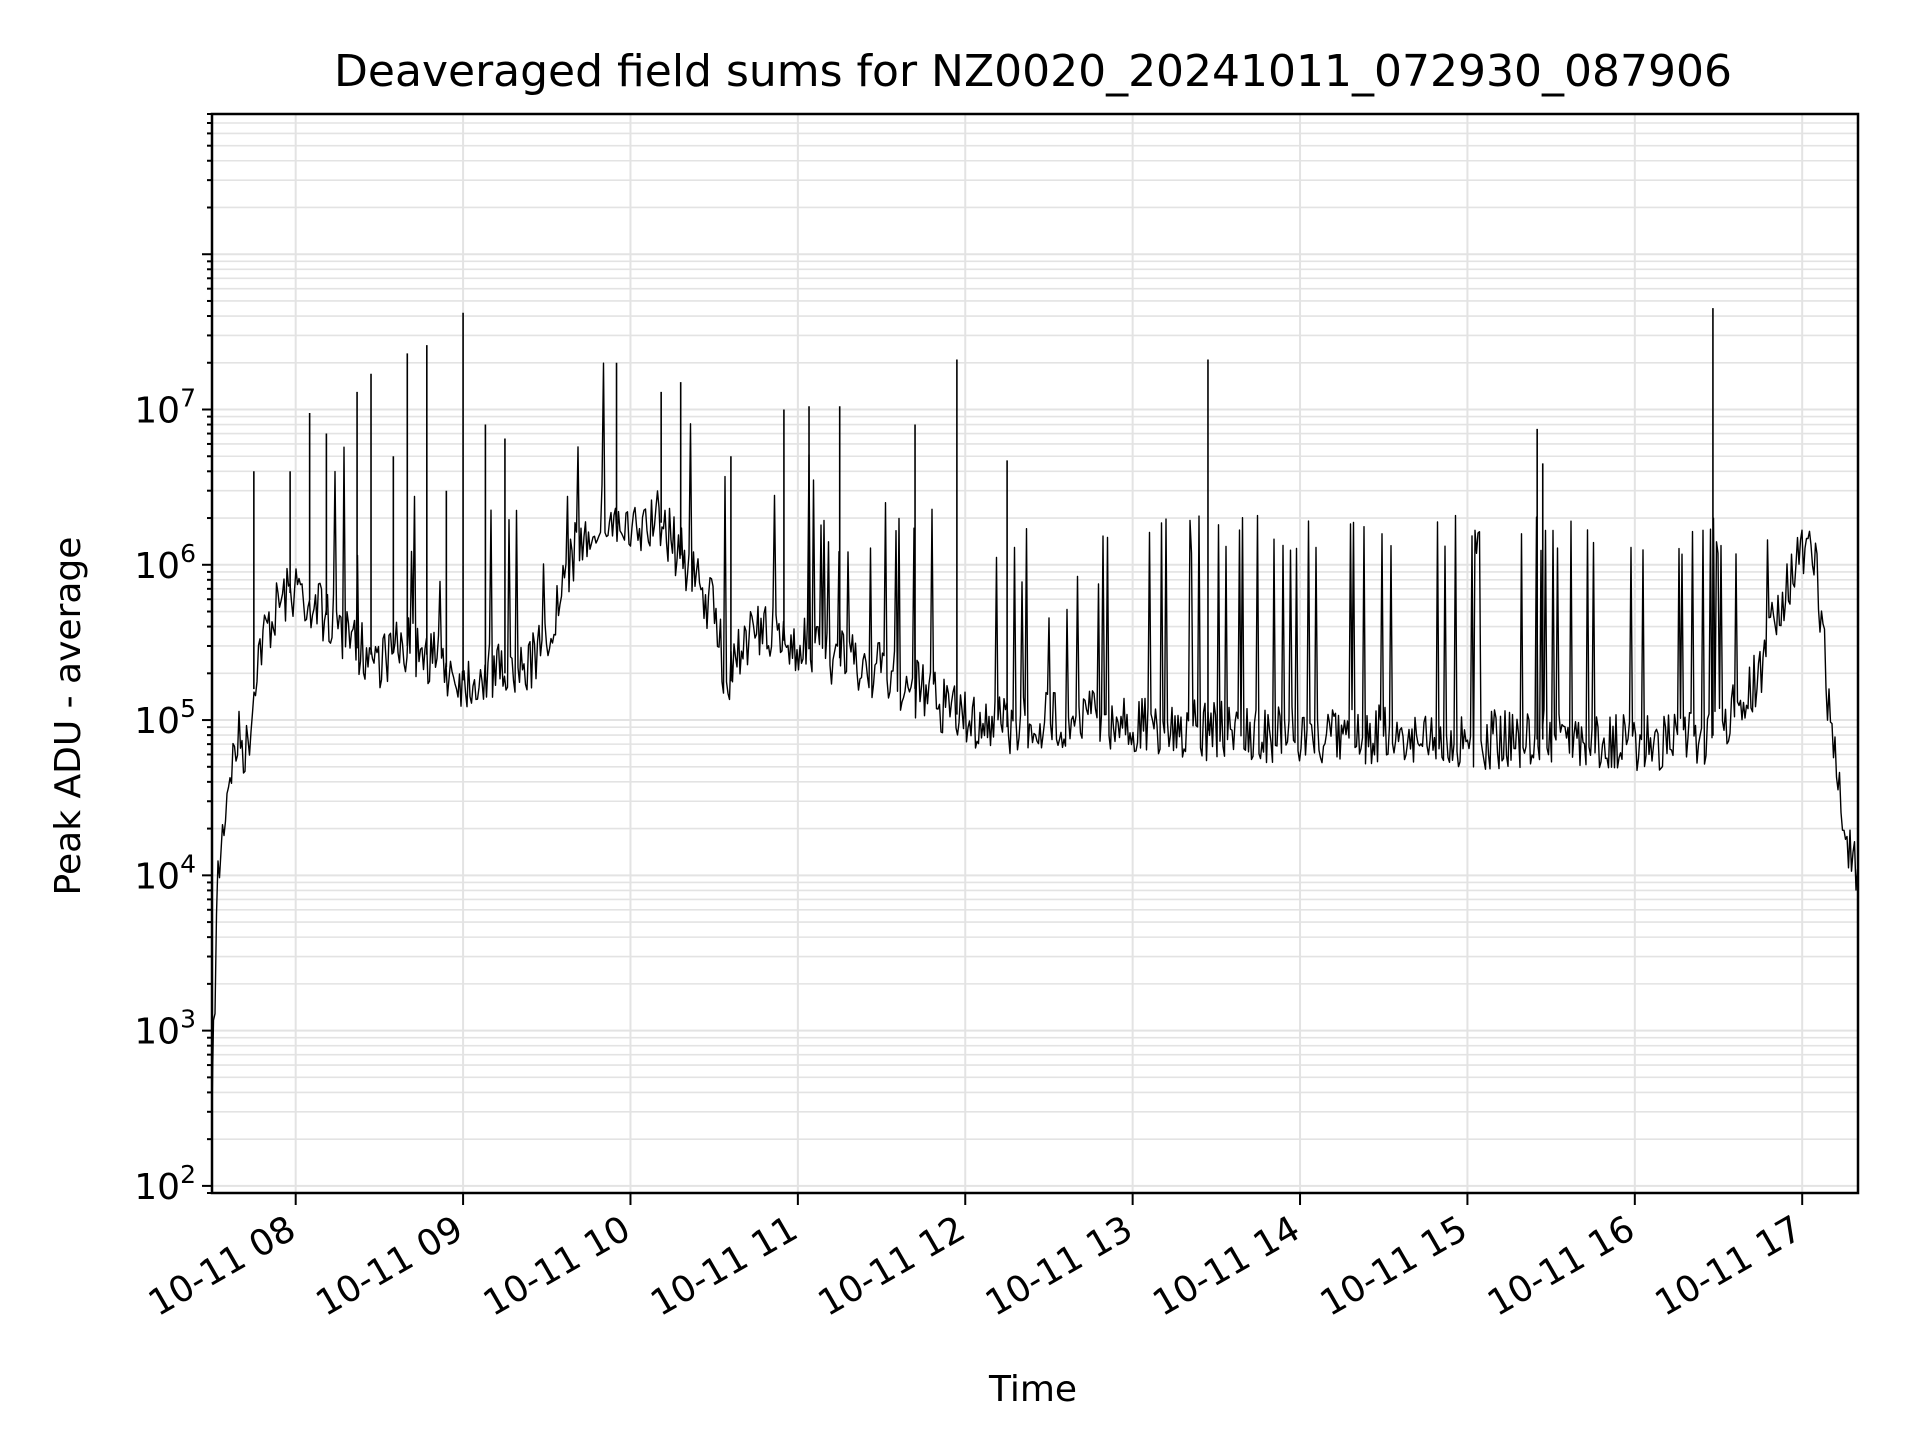 Image resolution: width=1920 pixels, height=1440 pixels. Describe the element at coordinates (165, 563) in the screenshot. I see `y-tick-label: 10⁶` at that location.